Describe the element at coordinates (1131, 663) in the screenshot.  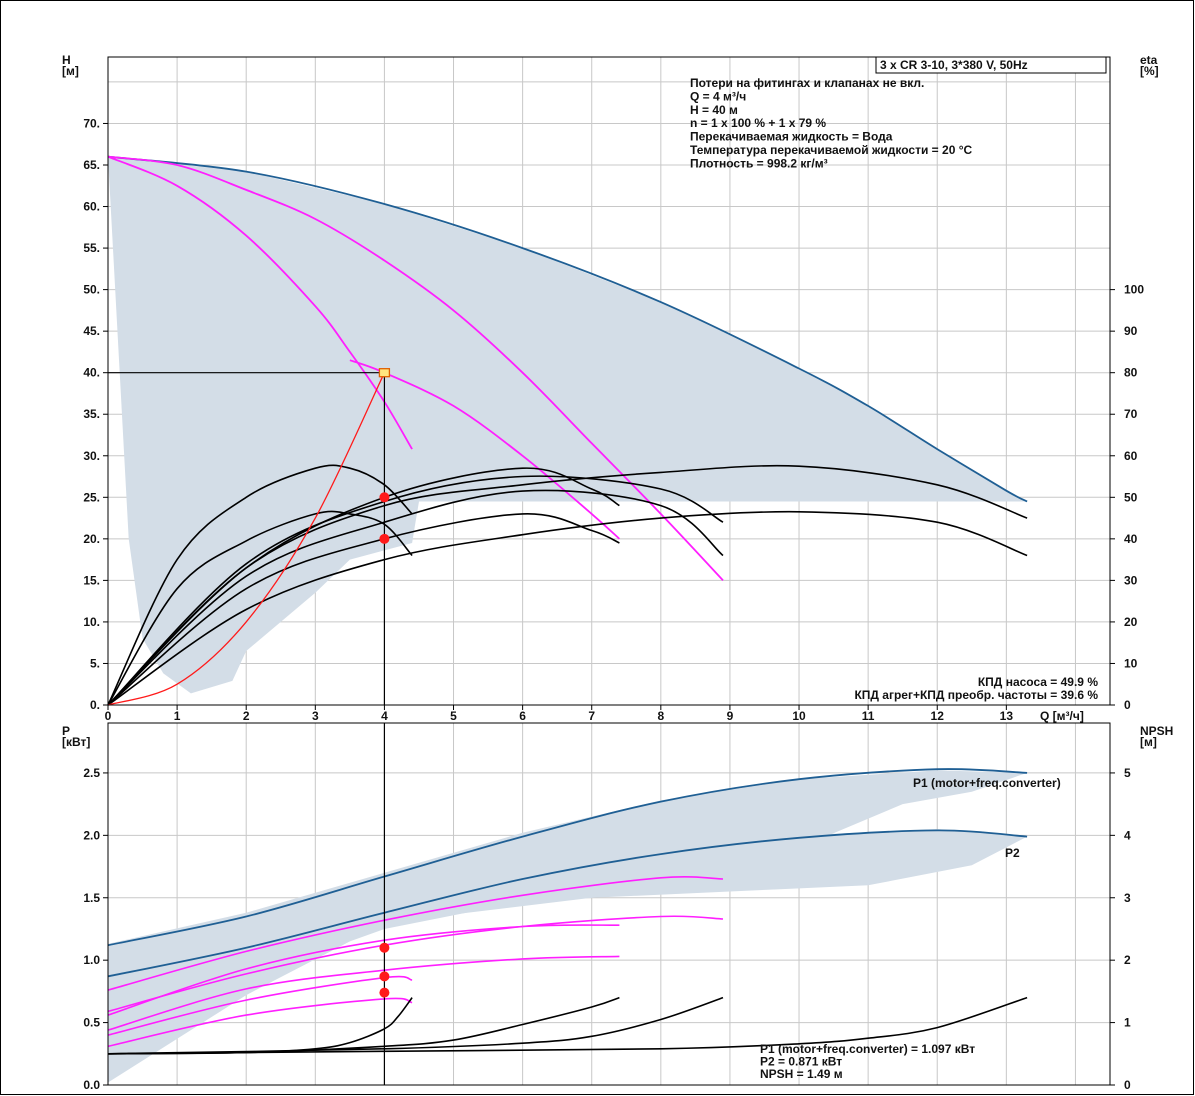
I see `eta-tick-label: 10` at that location.